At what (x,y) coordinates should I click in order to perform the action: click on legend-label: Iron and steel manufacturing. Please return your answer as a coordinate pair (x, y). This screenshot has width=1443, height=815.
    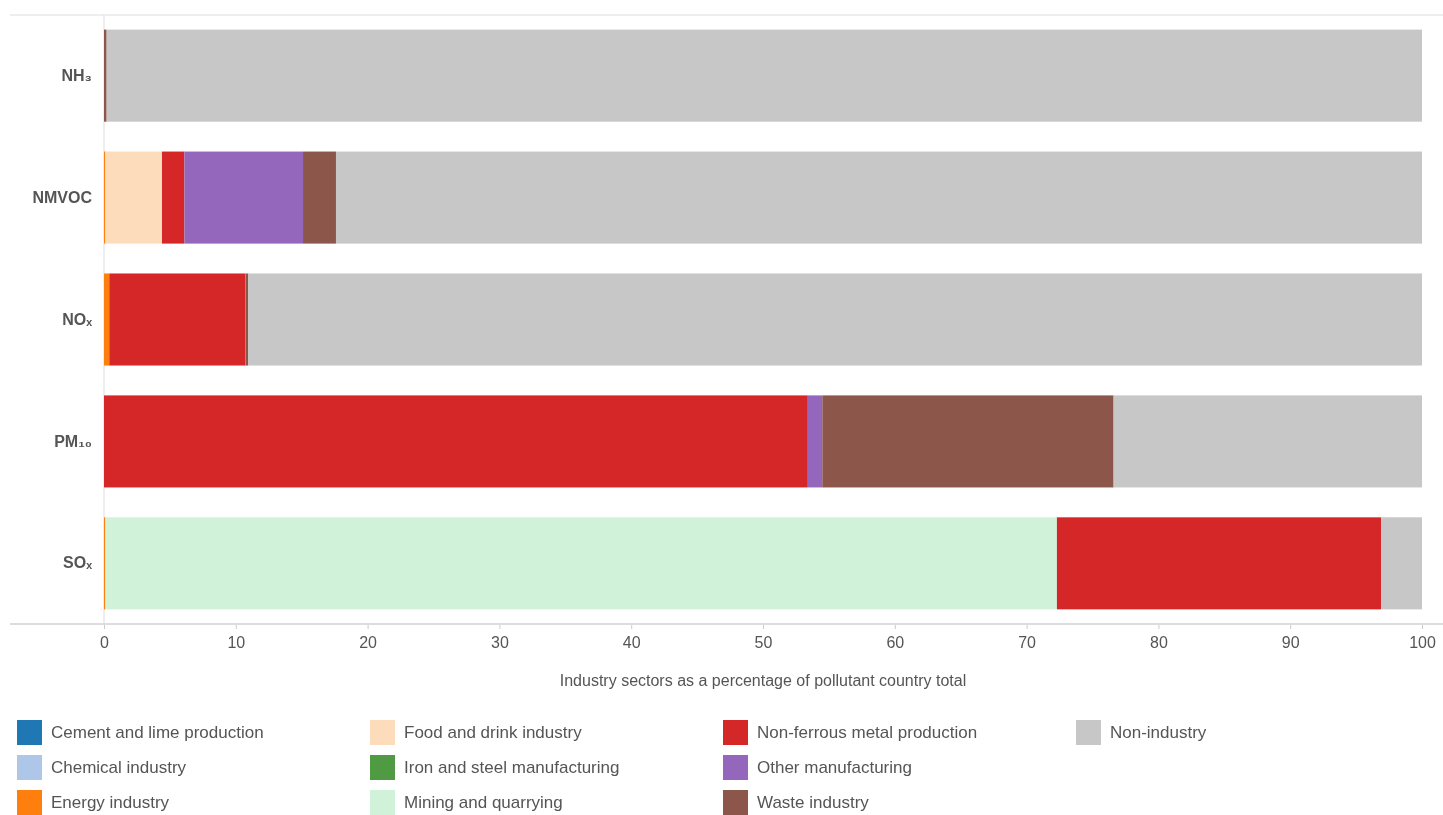
    Looking at the image, I should click on (512, 767).